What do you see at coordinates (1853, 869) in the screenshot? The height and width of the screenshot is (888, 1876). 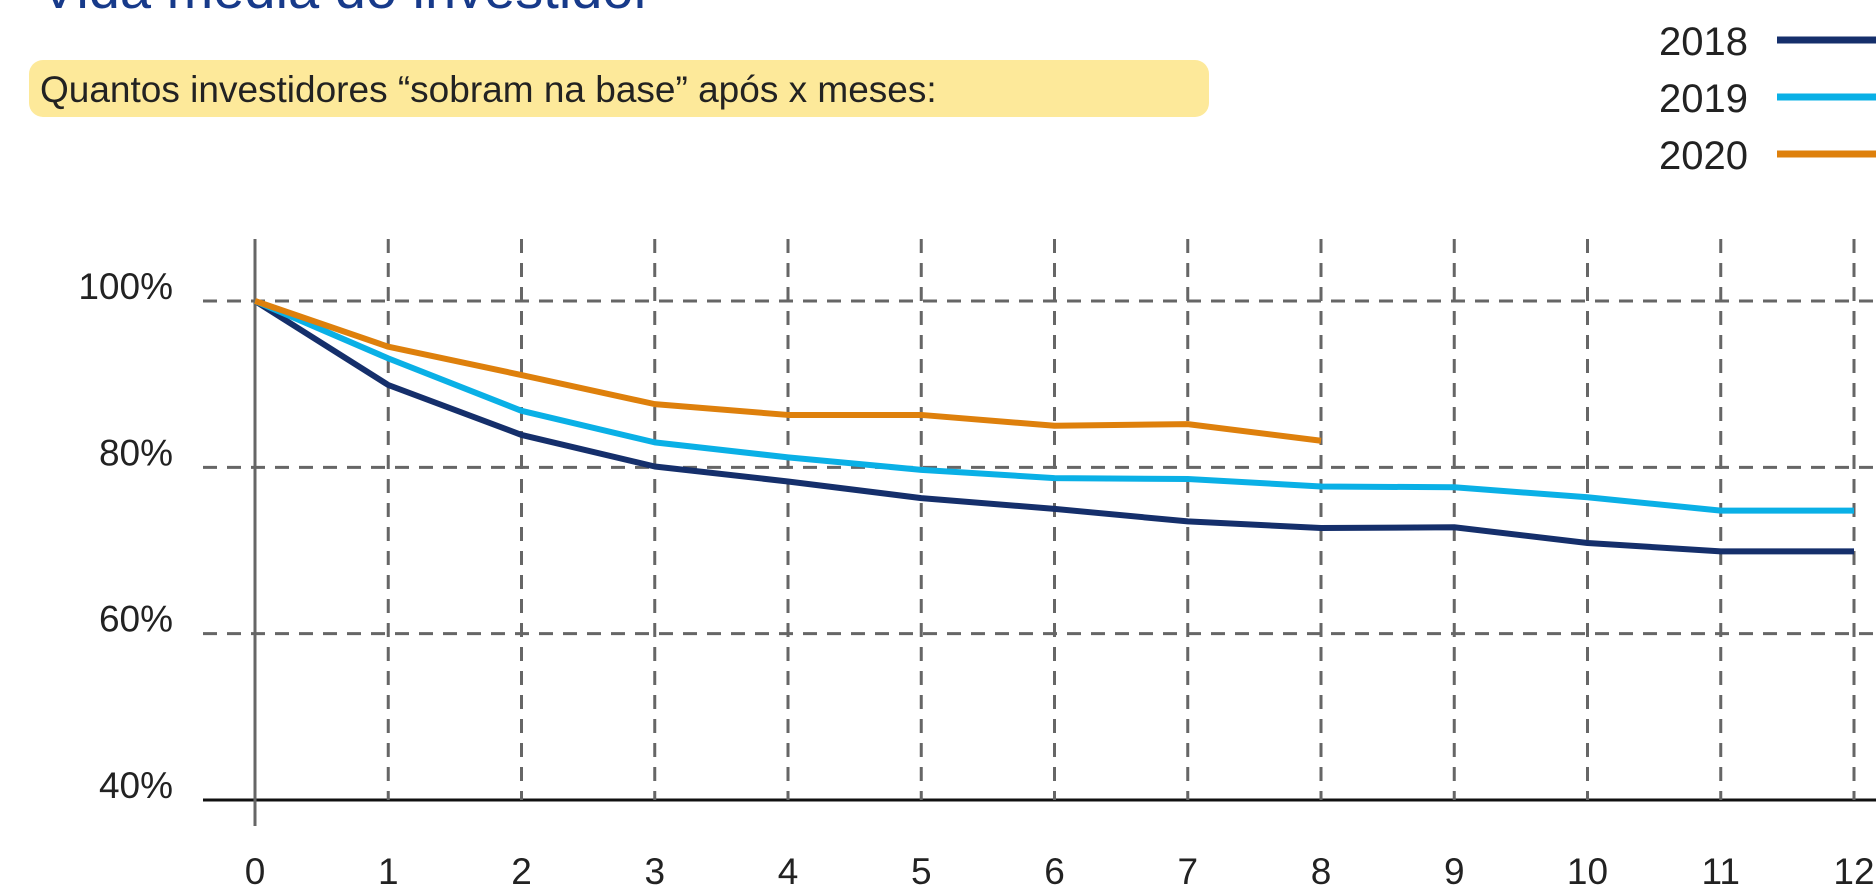 I see `x-tick-label: 12` at bounding box center [1853, 869].